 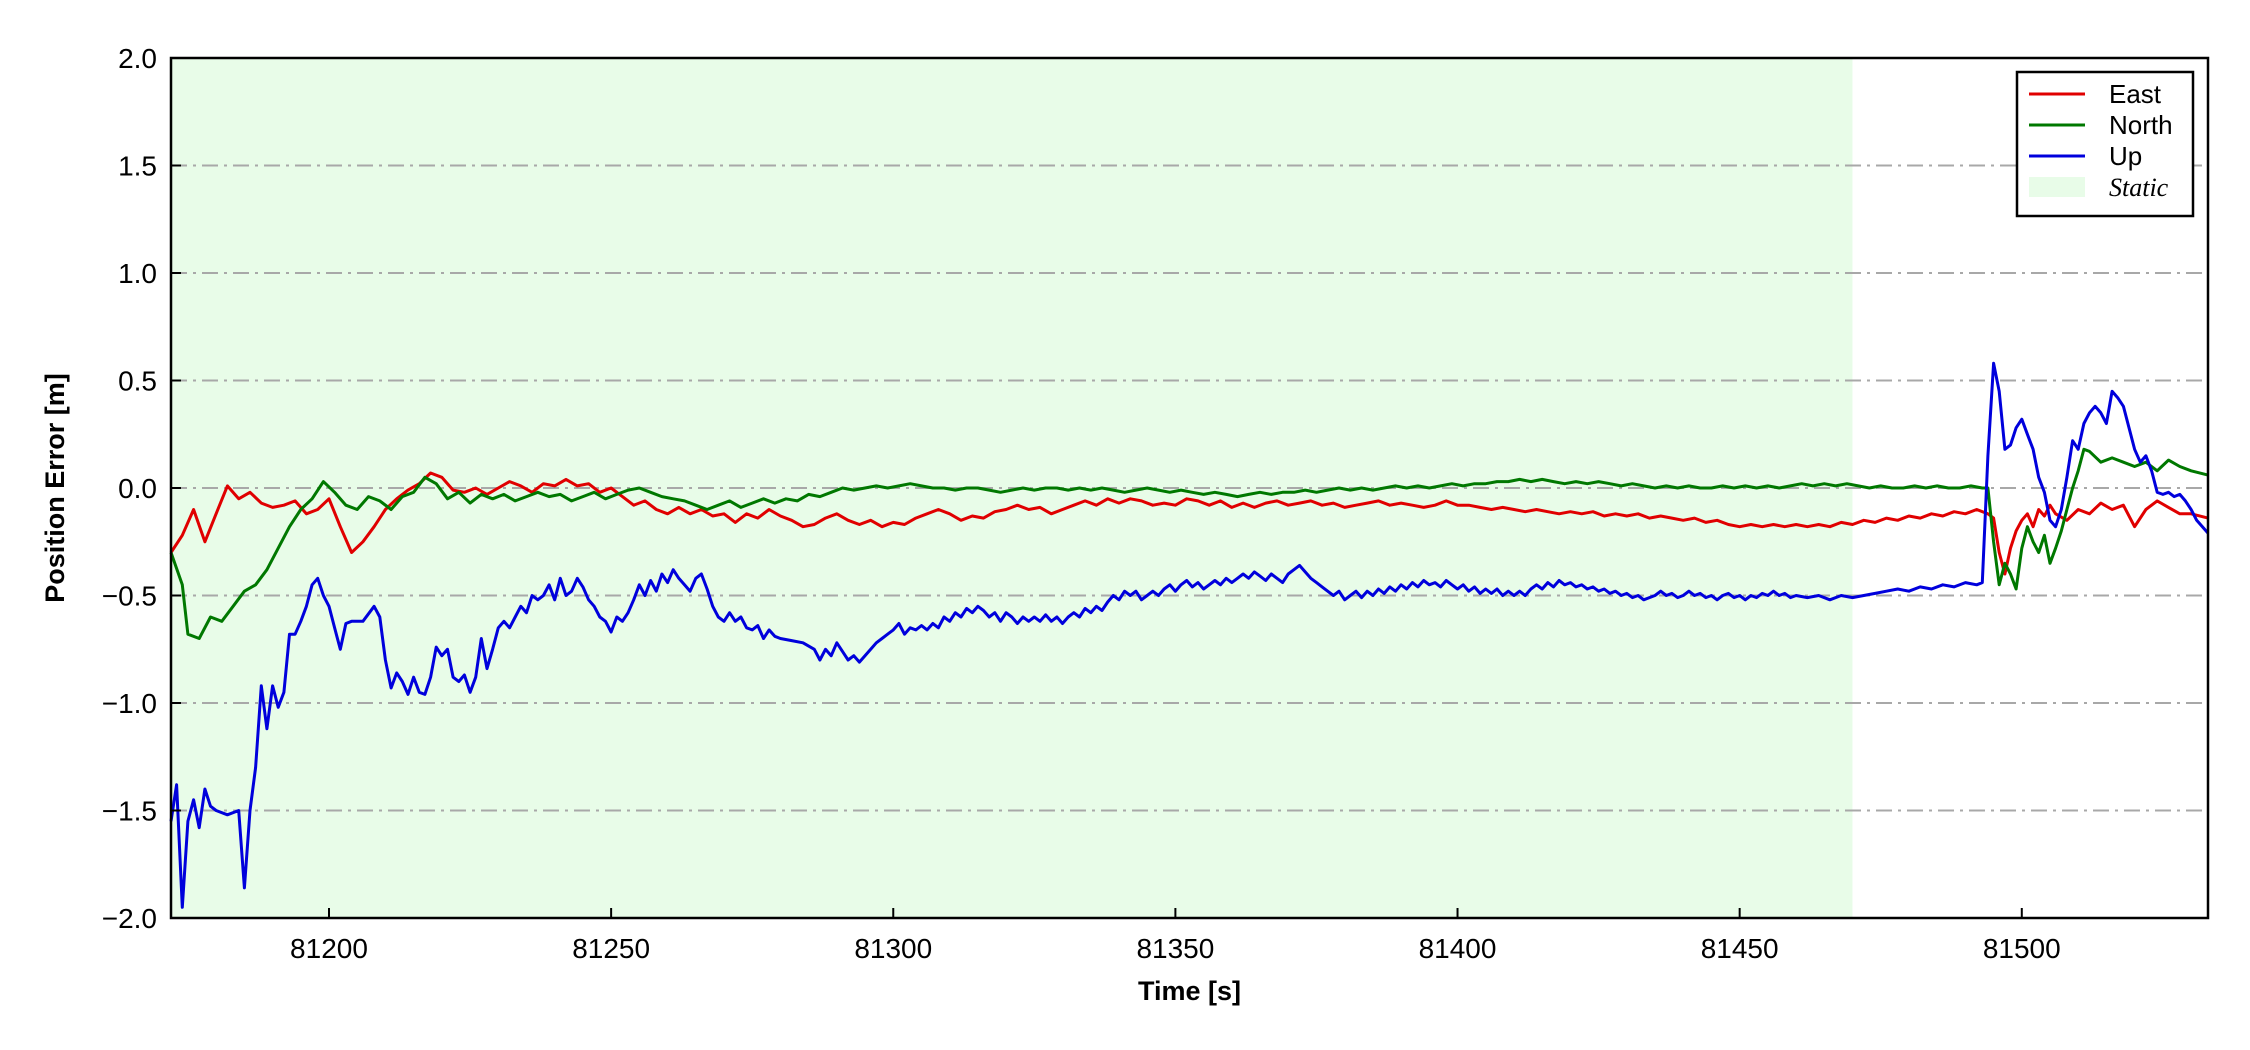 I want to click on y-tick-label: 0.0, so click(x=137, y=488).